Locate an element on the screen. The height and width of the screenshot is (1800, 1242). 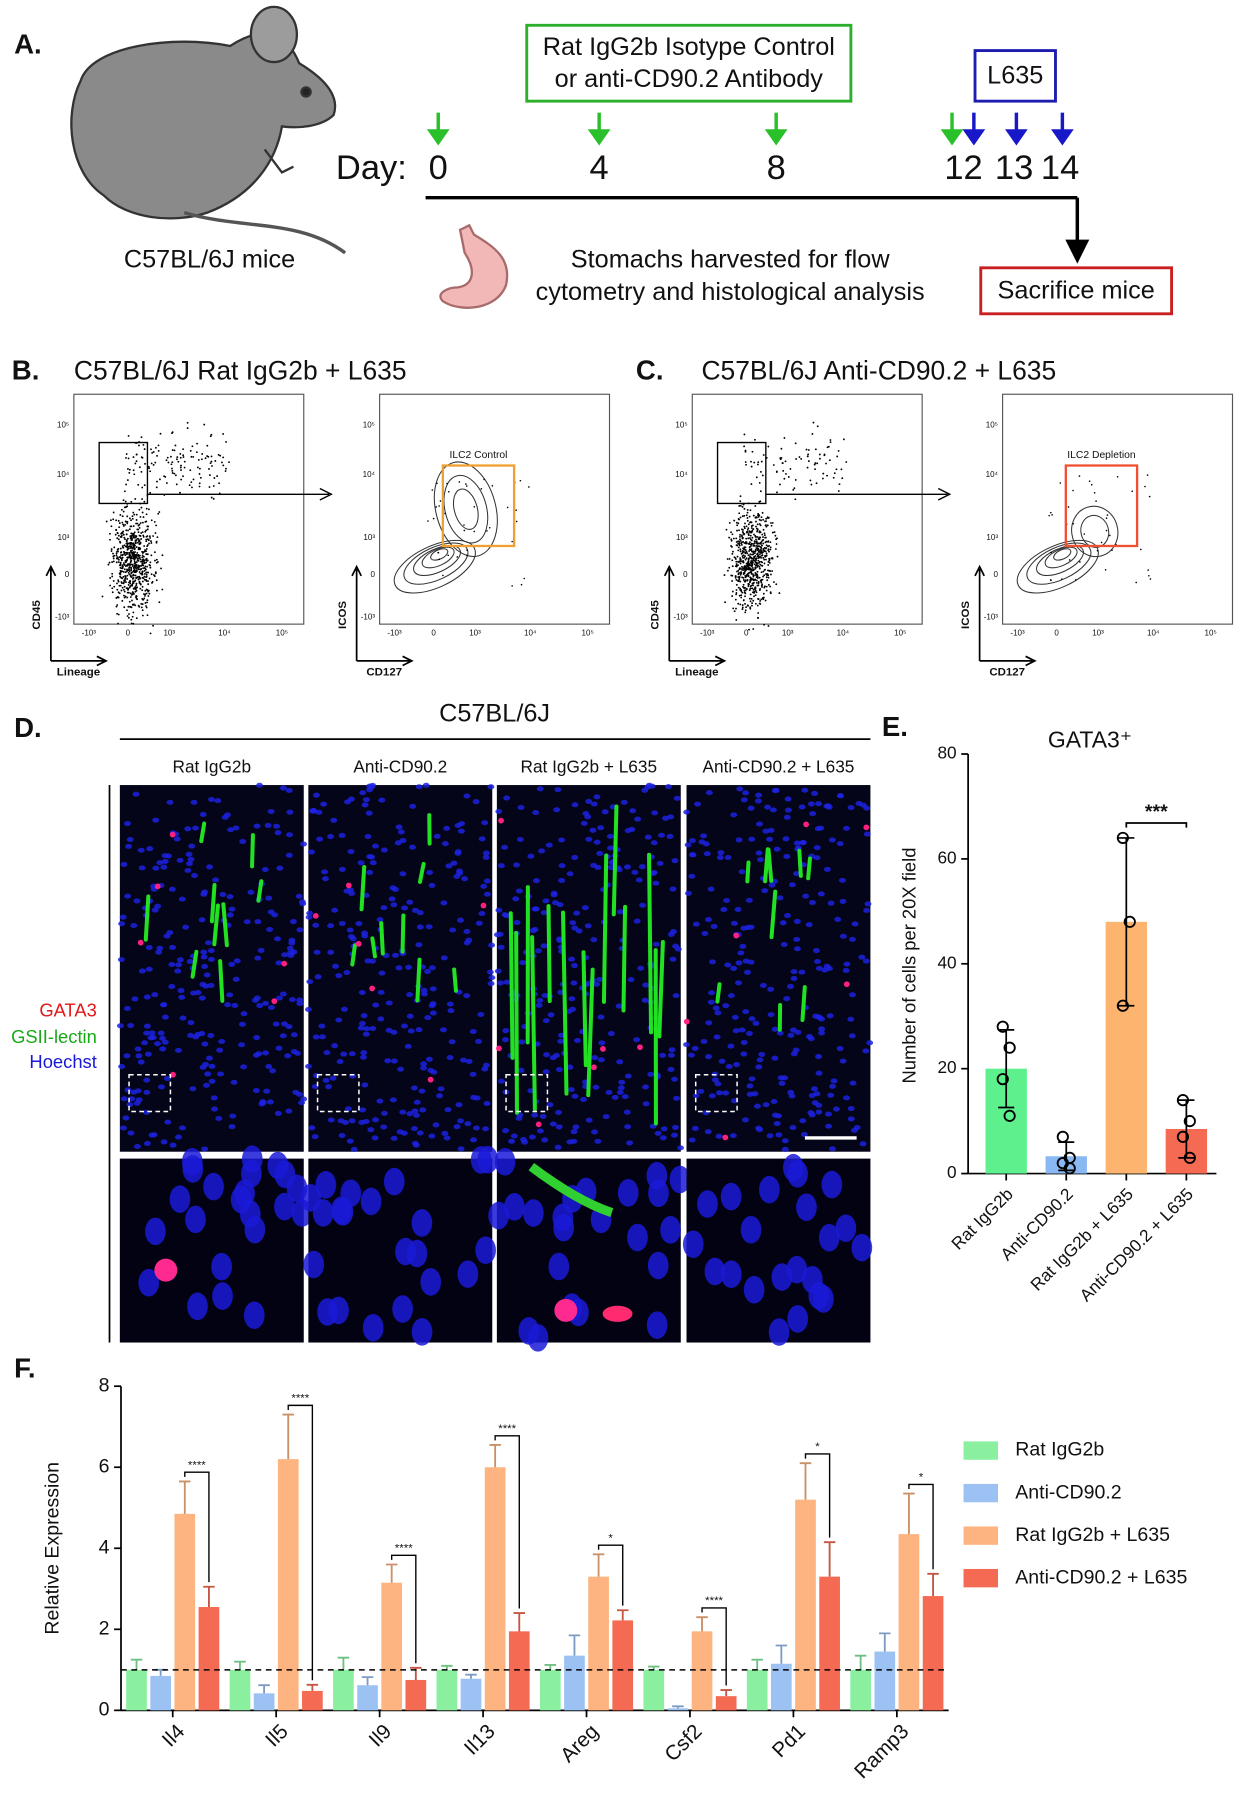
stomach-icon is located at coordinates (474, 266).